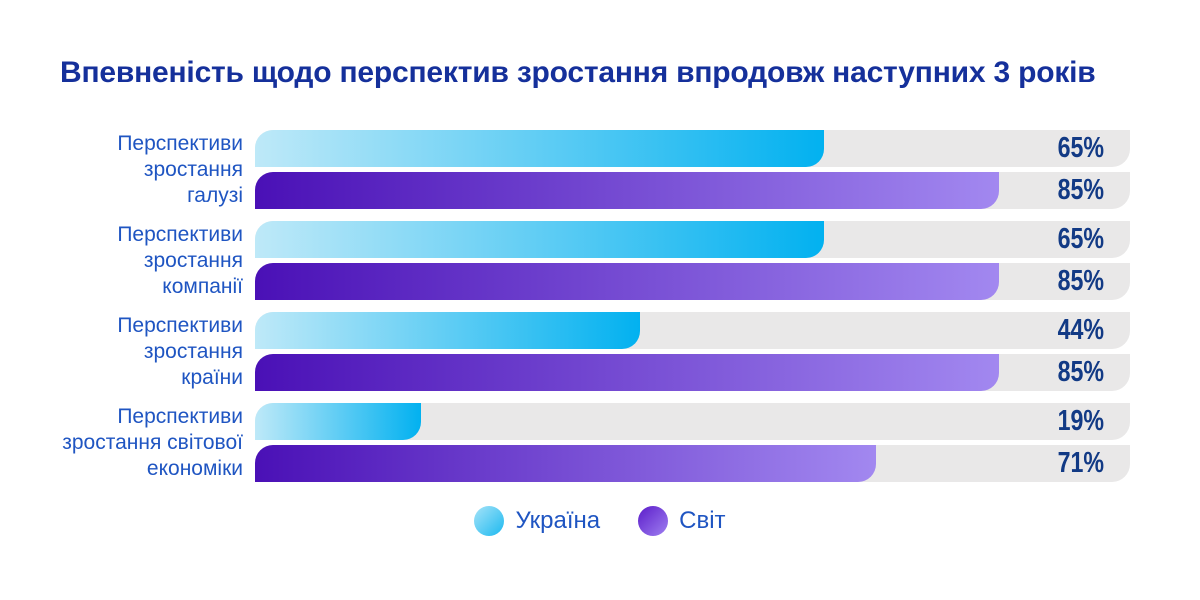  What do you see at coordinates (692, 421) in the screenshot?
I see `bar-row-ukraine: 19%` at bounding box center [692, 421].